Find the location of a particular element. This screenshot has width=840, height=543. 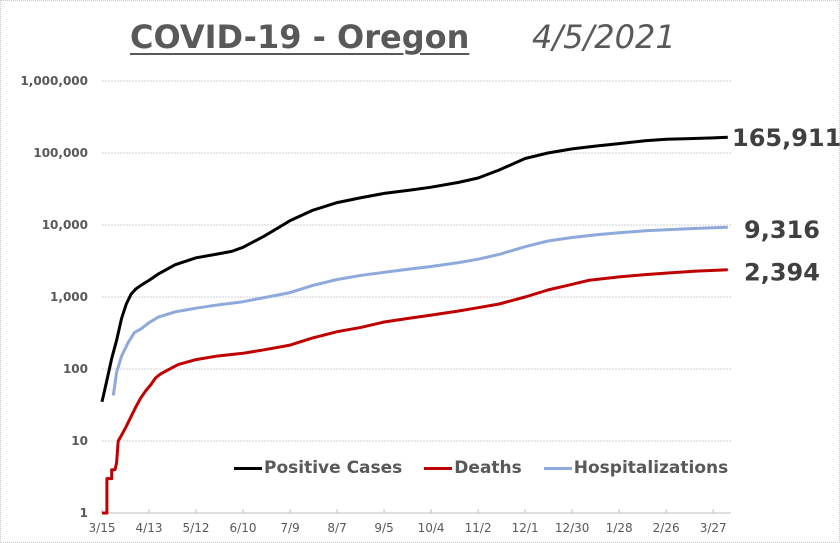

legend: Positive Cases Deaths Hospitalizations is located at coordinates (492, 468).